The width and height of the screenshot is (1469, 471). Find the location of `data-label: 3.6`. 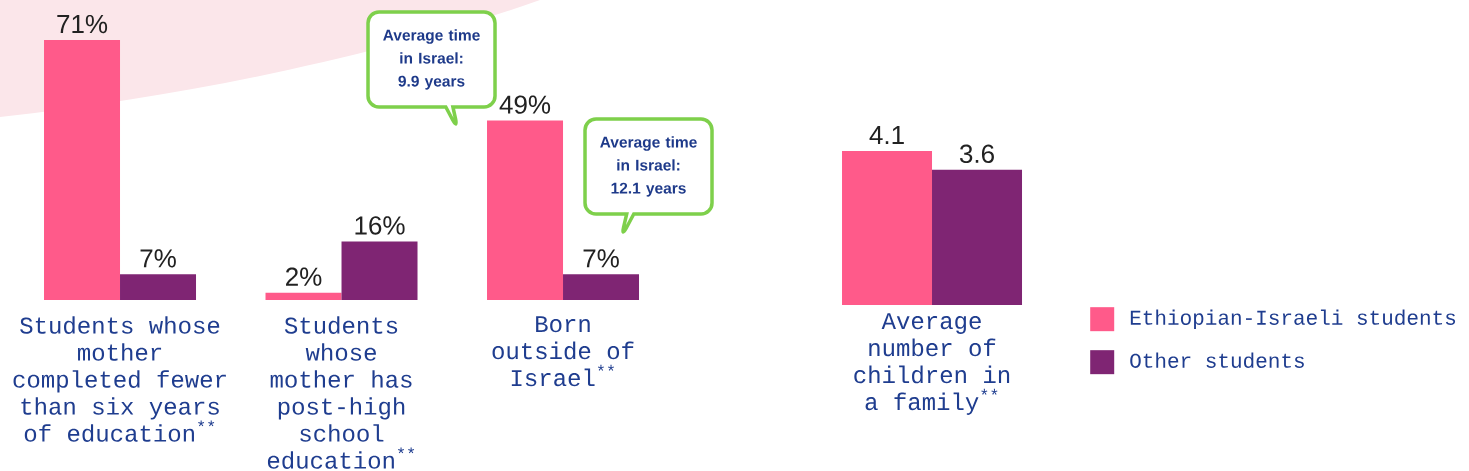

data-label: 3.6 is located at coordinates (976, 154).